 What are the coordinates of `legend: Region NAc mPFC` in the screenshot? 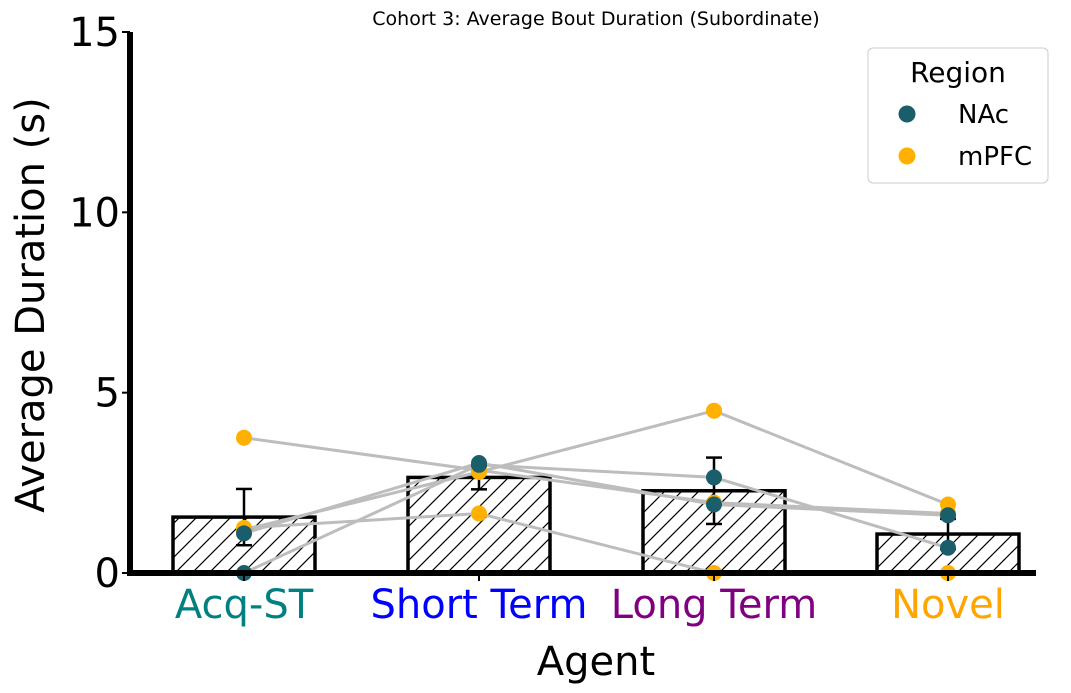 It's located at (958, 115).